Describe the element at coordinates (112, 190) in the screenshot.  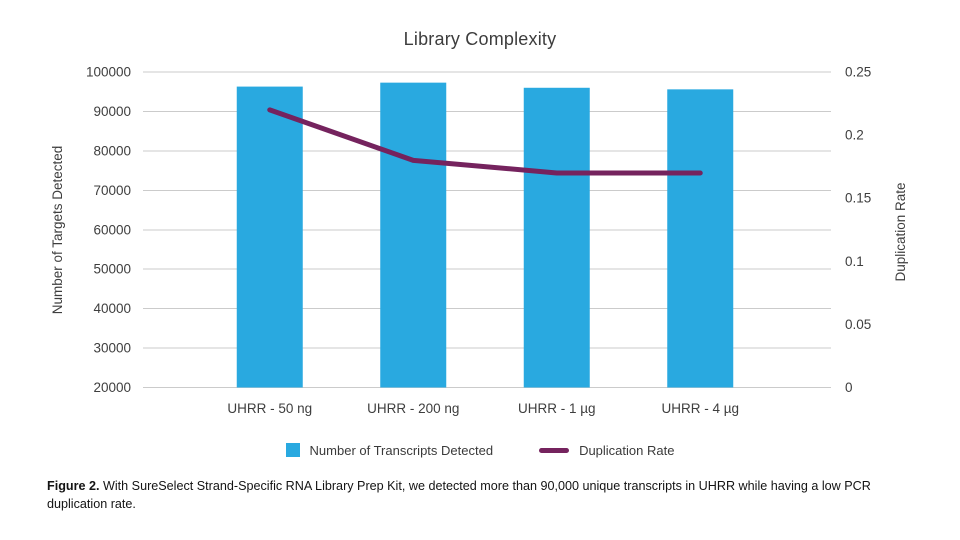
I see `left-tick-label: 70000` at that location.